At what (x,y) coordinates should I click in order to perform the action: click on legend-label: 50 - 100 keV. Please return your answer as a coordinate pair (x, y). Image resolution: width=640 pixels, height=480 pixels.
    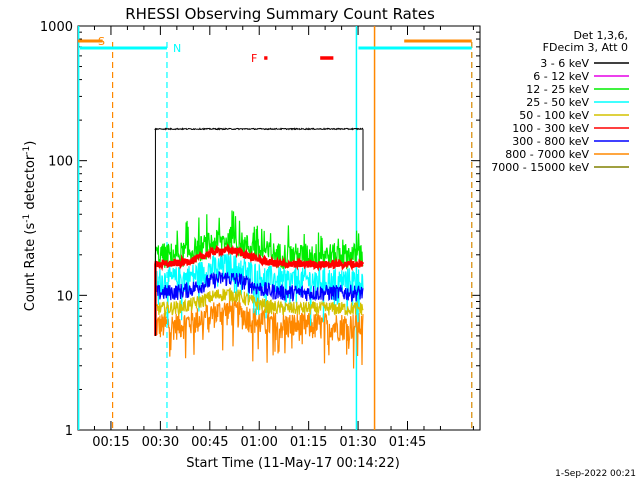
    Looking at the image, I should click on (554, 115).